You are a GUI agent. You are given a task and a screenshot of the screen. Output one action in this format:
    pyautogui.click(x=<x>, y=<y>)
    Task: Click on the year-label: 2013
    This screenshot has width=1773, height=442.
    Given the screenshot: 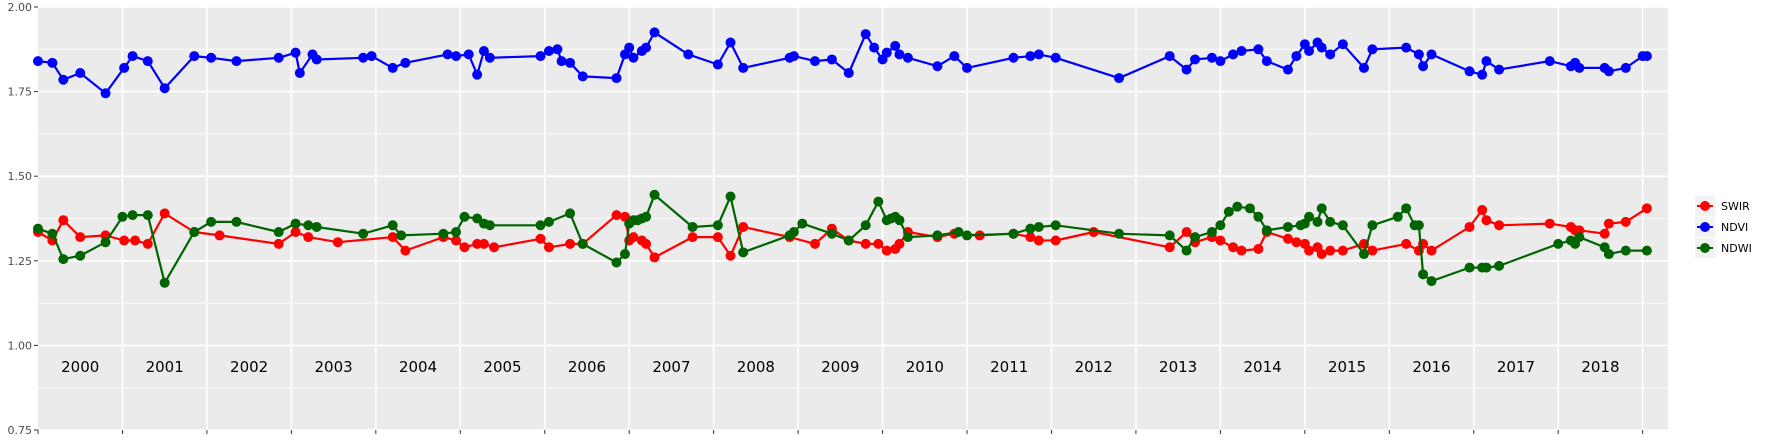 What is the action you would take?
    pyautogui.click(x=1178, y=367)
    